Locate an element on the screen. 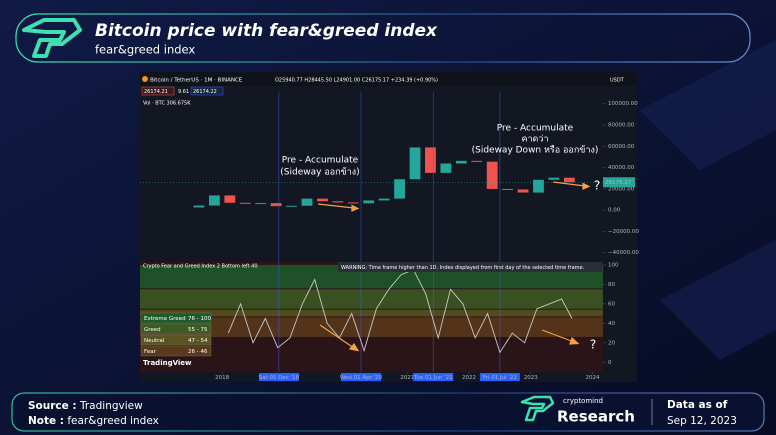 This screenshot has width=776, height=435. currency: USDT is located at coordinates (617, 81).